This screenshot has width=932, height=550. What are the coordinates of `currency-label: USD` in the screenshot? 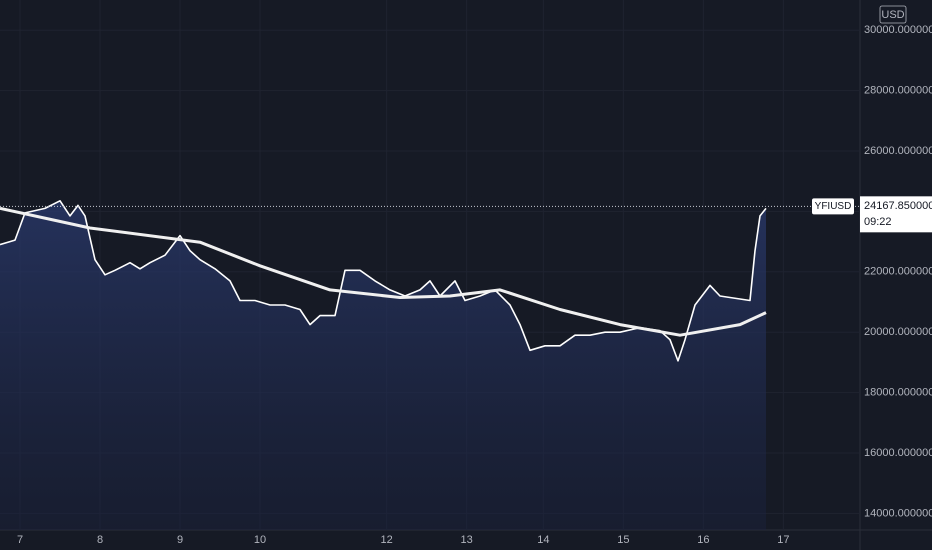 It's located at (892, 15).